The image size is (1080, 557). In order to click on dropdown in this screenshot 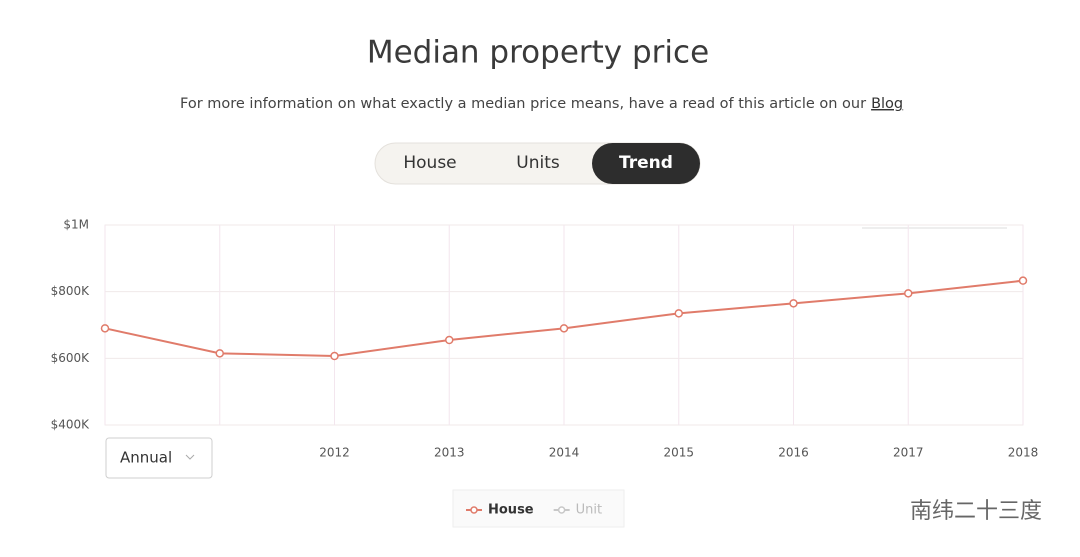, I will do `click(159, 458)`.